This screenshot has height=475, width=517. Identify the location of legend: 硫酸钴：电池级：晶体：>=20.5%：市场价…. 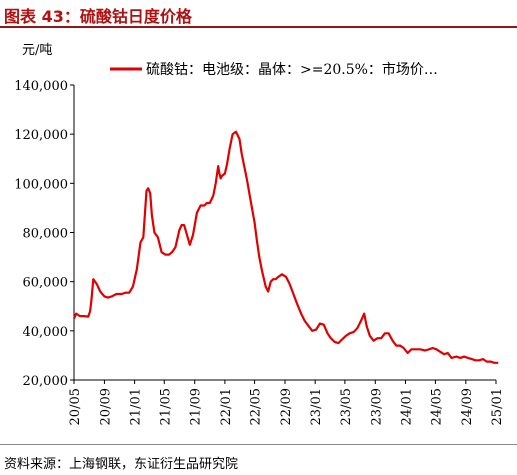
(274, 69).